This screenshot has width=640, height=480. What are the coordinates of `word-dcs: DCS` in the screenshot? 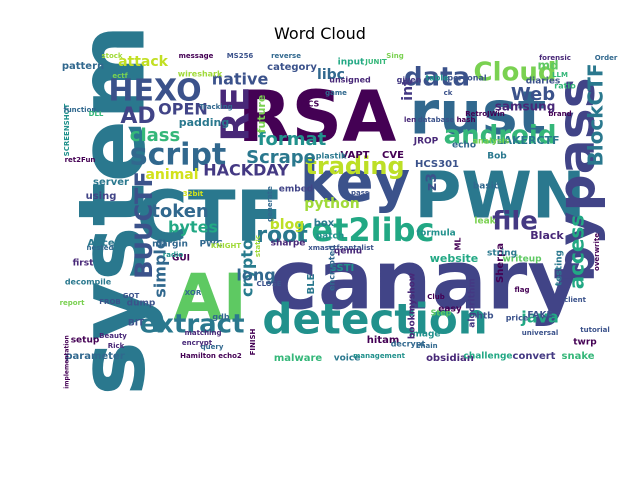 It's located at (310, 104).